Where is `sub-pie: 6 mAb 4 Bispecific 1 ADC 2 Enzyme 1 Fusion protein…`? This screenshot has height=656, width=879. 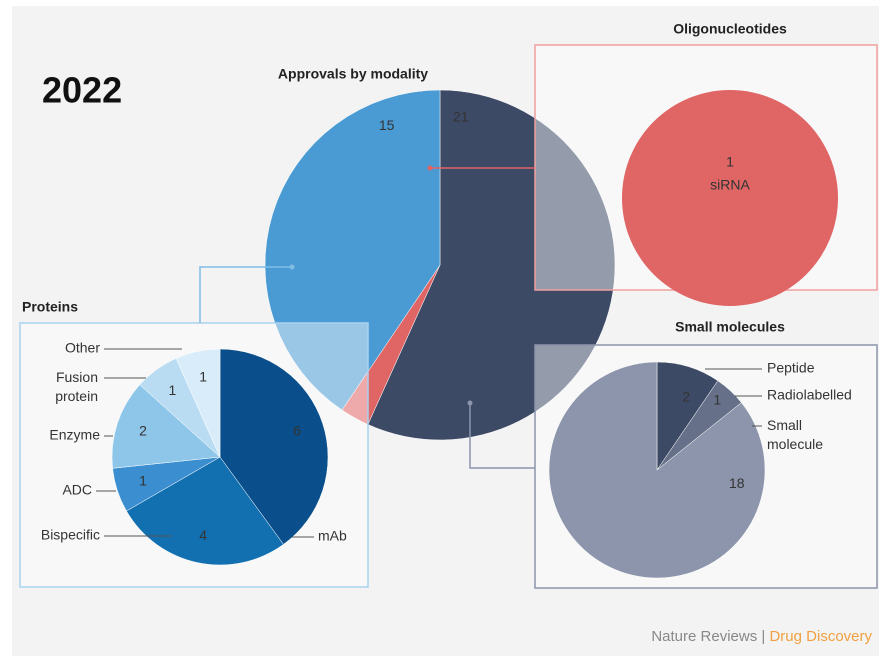
sub-pie: 6 mAb 4 Bispecific 1 ADC 2 Enzyme 1 Fusion protein… is located at coordinates (194, 453).